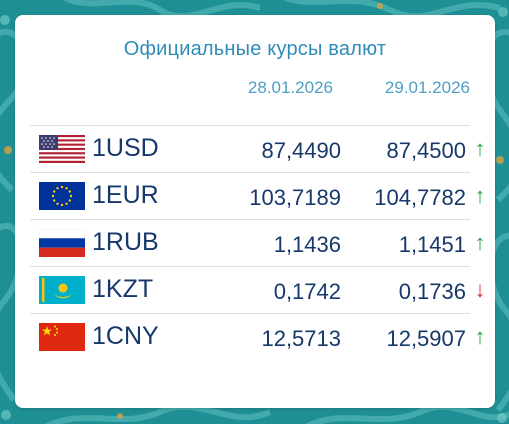  Describe the element at coordinates (258, 337) in the screenshot. I see `rate-row-cny: 1CNY 12,5713 12,5907 ↑` at that location.